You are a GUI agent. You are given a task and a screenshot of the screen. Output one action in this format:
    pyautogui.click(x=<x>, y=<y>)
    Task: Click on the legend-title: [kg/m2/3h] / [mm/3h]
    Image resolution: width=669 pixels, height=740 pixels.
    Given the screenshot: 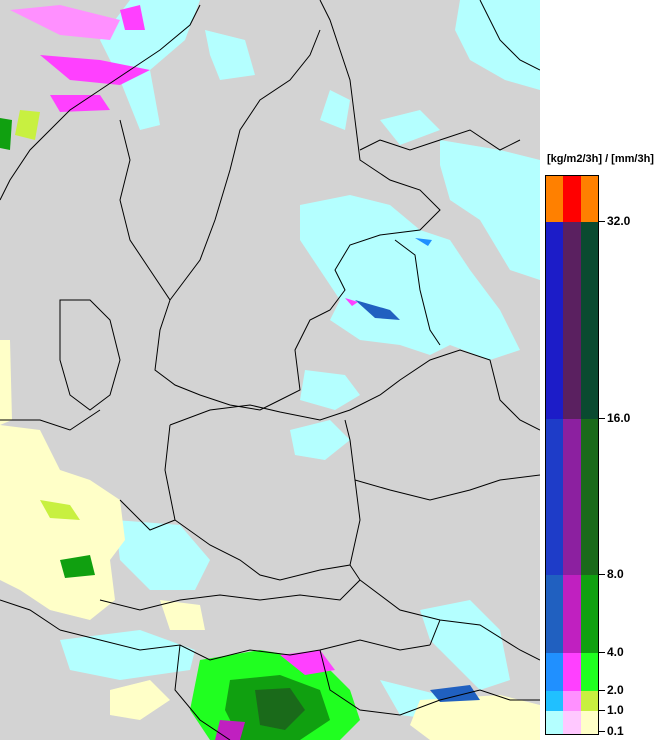 What is the action you would take?
    pyautogui.click(x=600, y=159)
    